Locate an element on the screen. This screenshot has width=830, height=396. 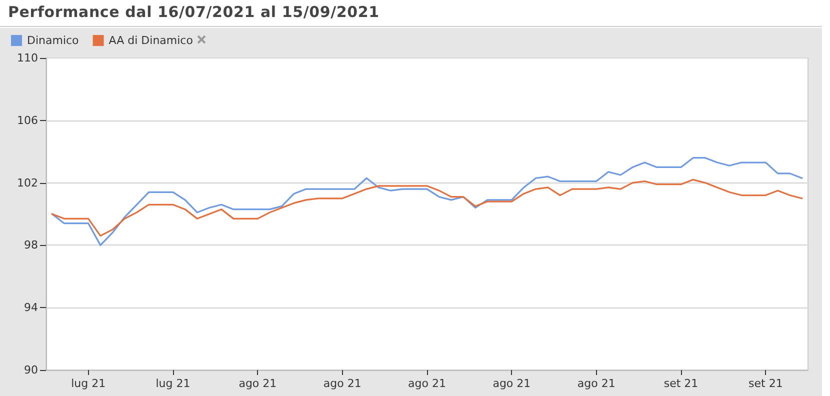
legend-label: AA di Dinamico is located at coordinates (151, 40).